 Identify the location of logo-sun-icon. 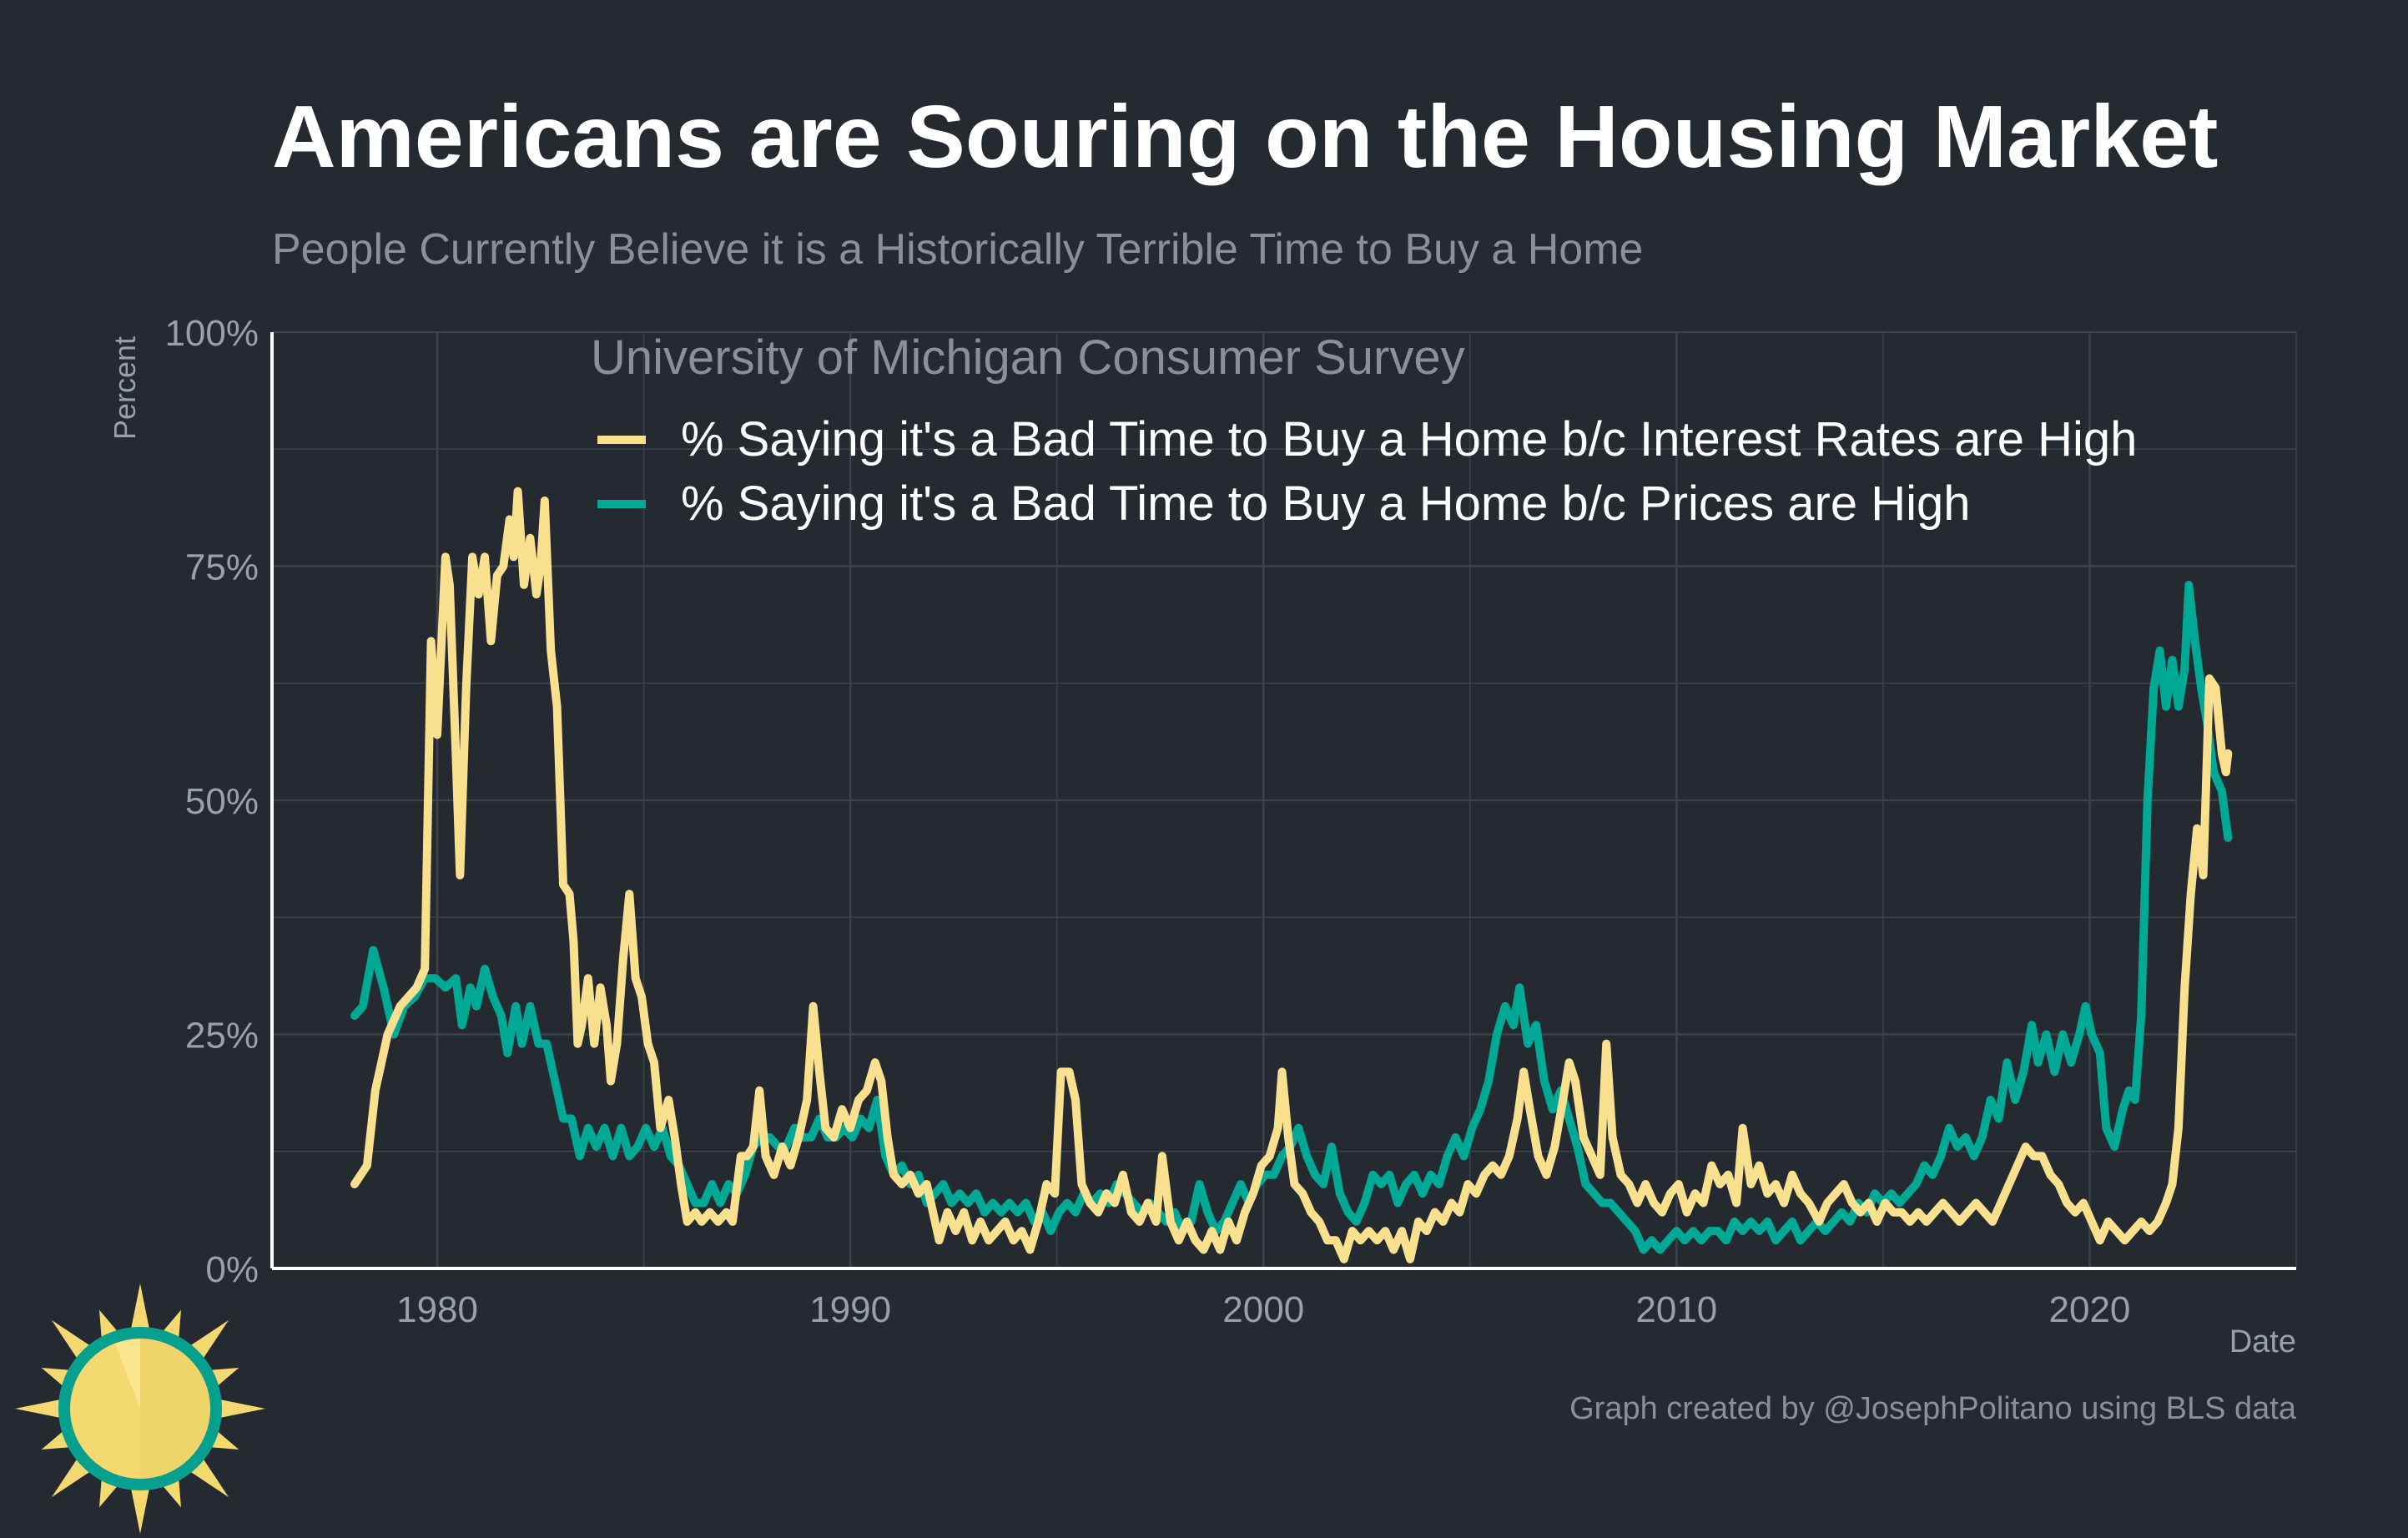
(140, 1408).